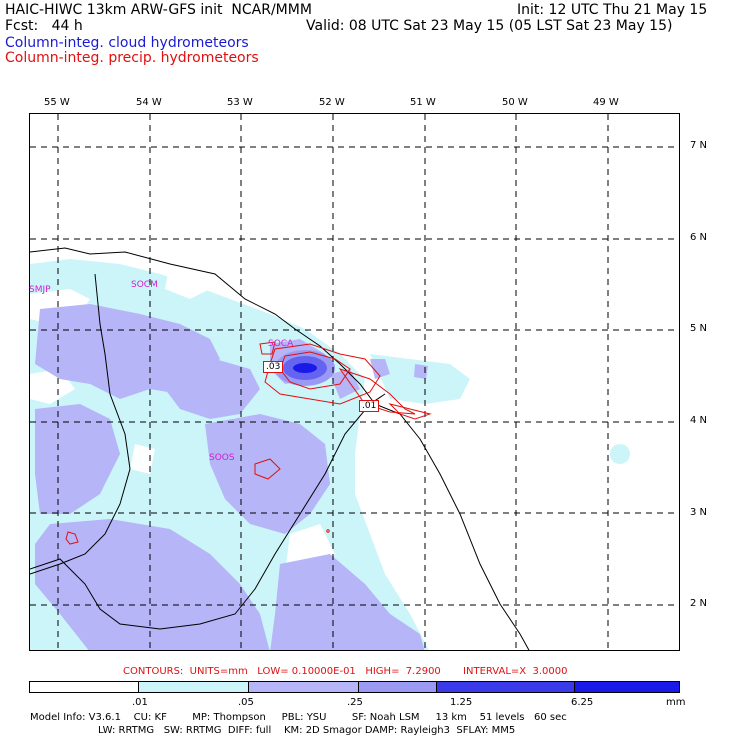  Describe the element at coordinates (140, 702) in the screenshot. I see `colorbar-label: .01` at that location.